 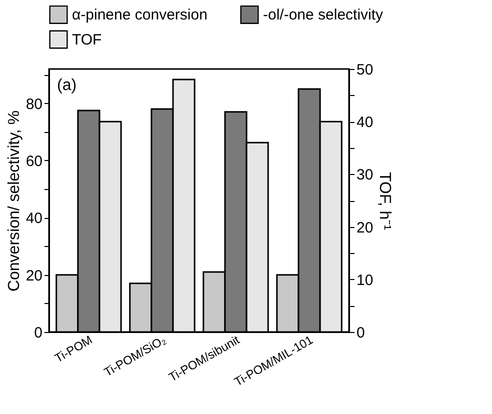 What do you see at coordinates (365, 175) in the screenshot?
I see `y2-tick-label: 30` at bounding box center [365, 175].